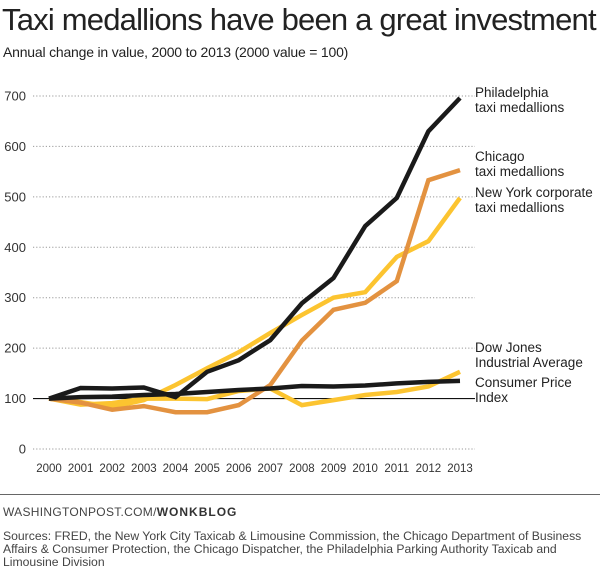 The height and width of the screenshot is (581, 600). I want to click on y-tick-label: 400, so click(15, 247).